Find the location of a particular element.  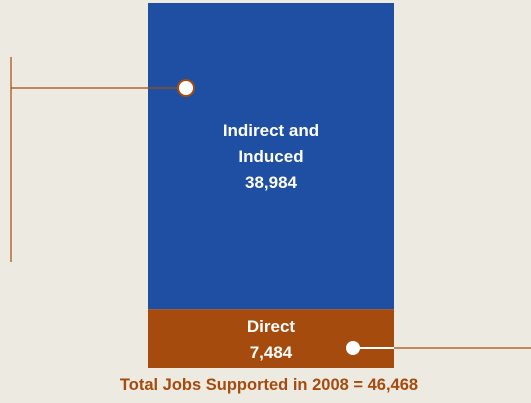

callout-left-dot is located at coordinates (186, 88).